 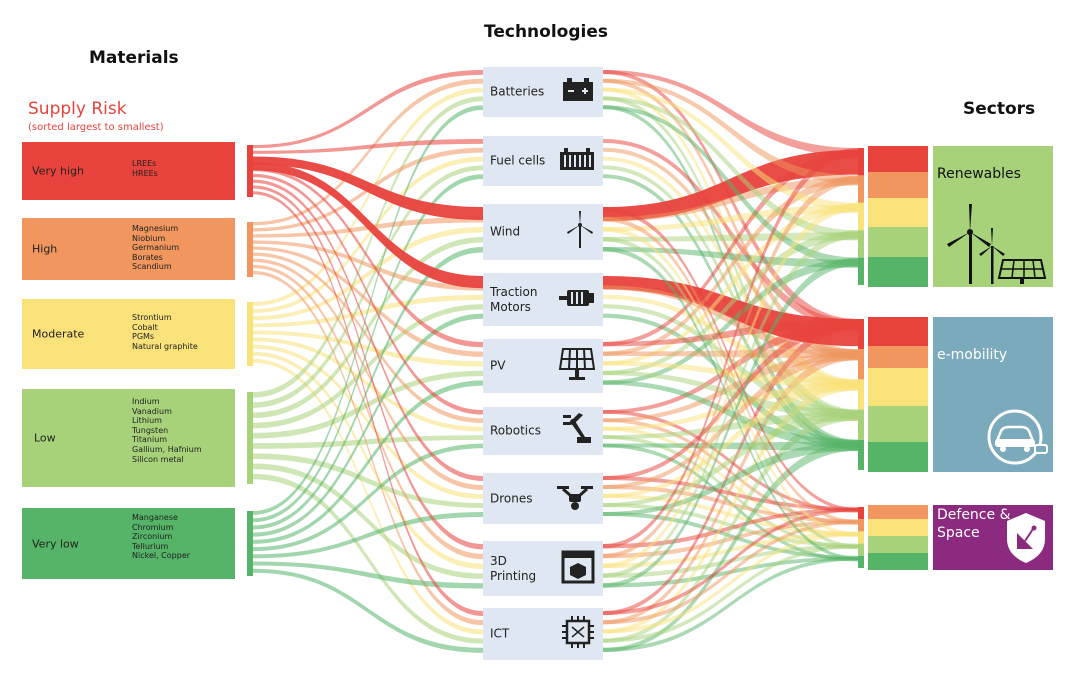 What do you see at coordinates (974, 524) in the screenshot?
I see `sector-label: Defence & Space` at bounding box center [974, 524].